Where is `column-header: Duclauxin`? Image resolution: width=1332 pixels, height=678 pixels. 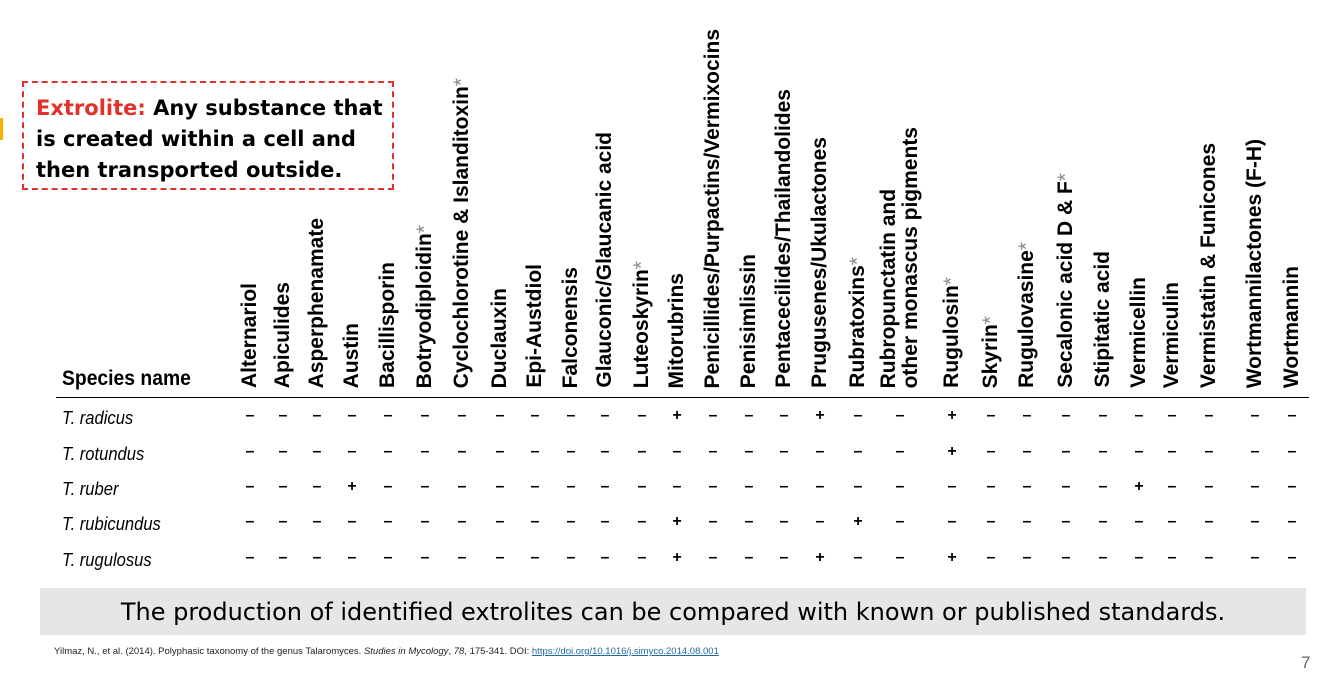 column-header: Duclauxin is located at coordinates (500, 198).